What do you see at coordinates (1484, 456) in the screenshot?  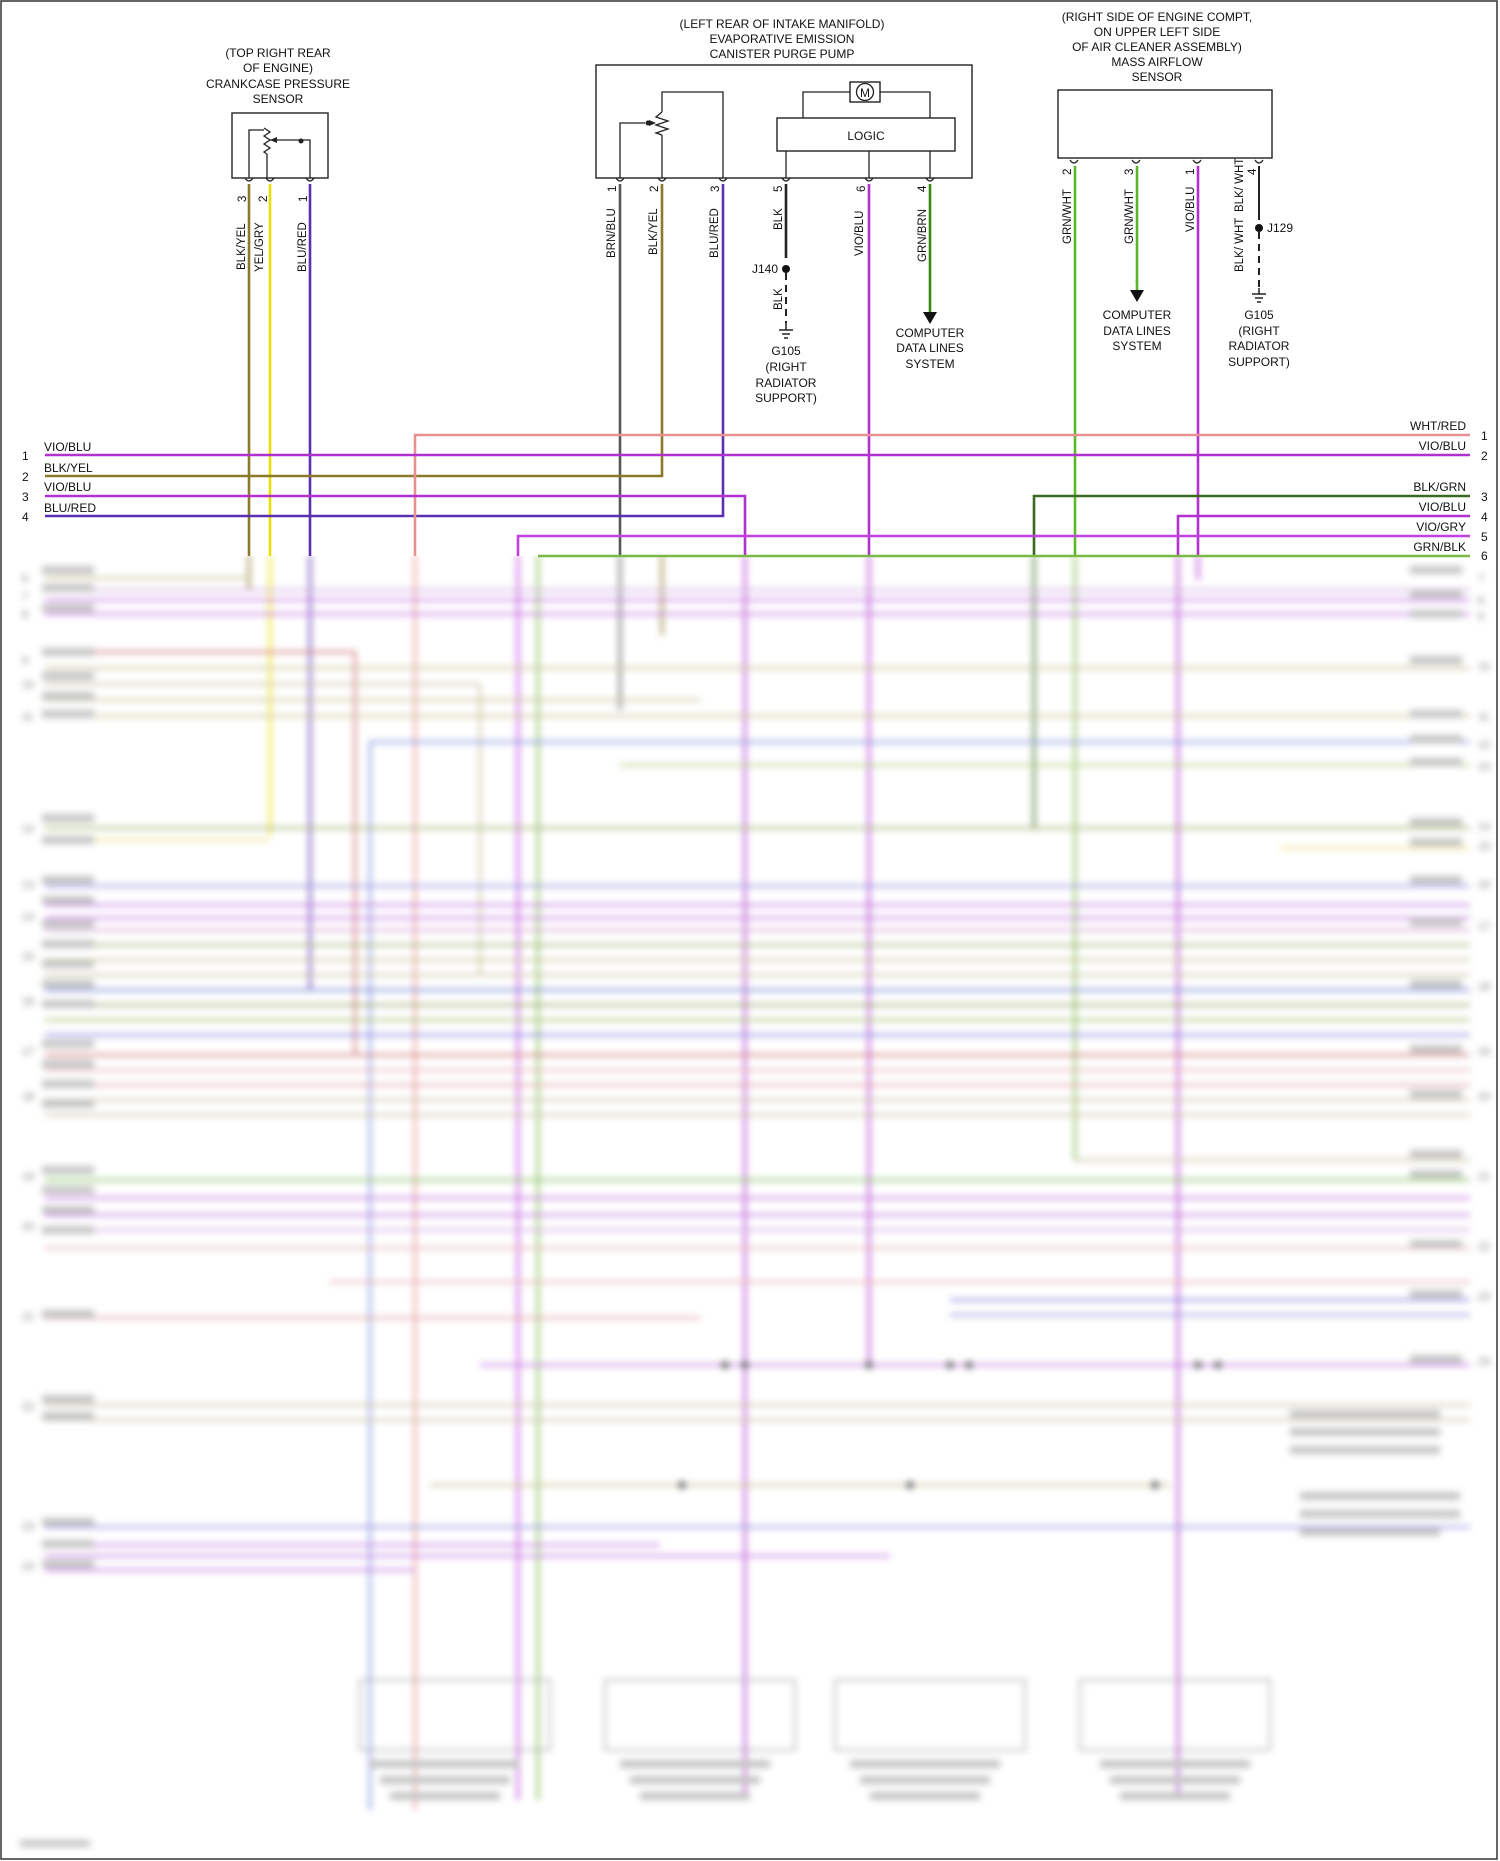 I see `right-pin-2-num: 2` at bounding box center [1484, 456].